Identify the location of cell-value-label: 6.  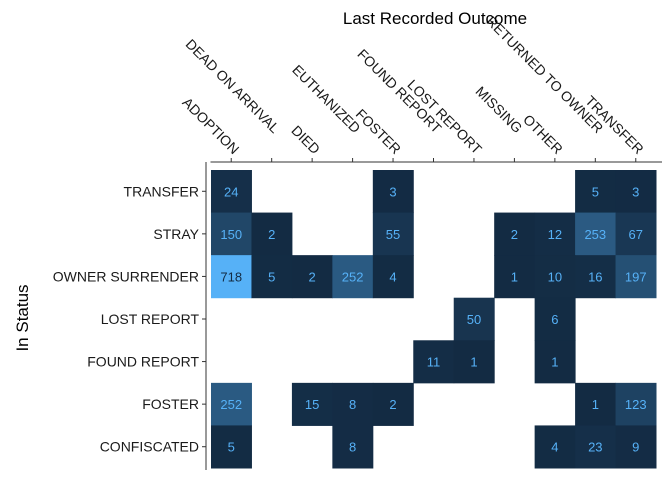
(554, 319).